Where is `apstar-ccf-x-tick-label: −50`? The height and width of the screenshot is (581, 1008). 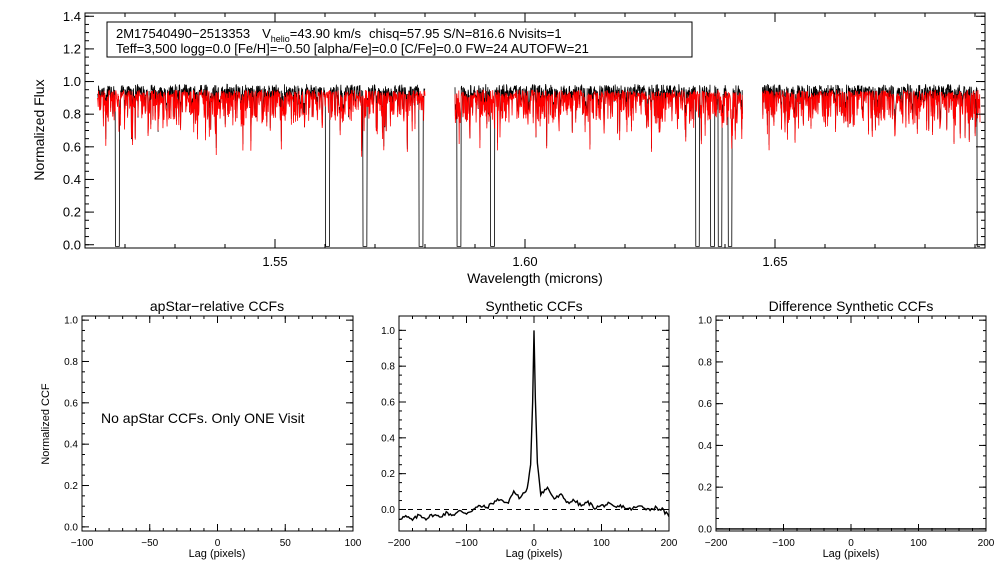
apstar-ccf-x-tick-label: −50 is located at coordinates (149, 543).